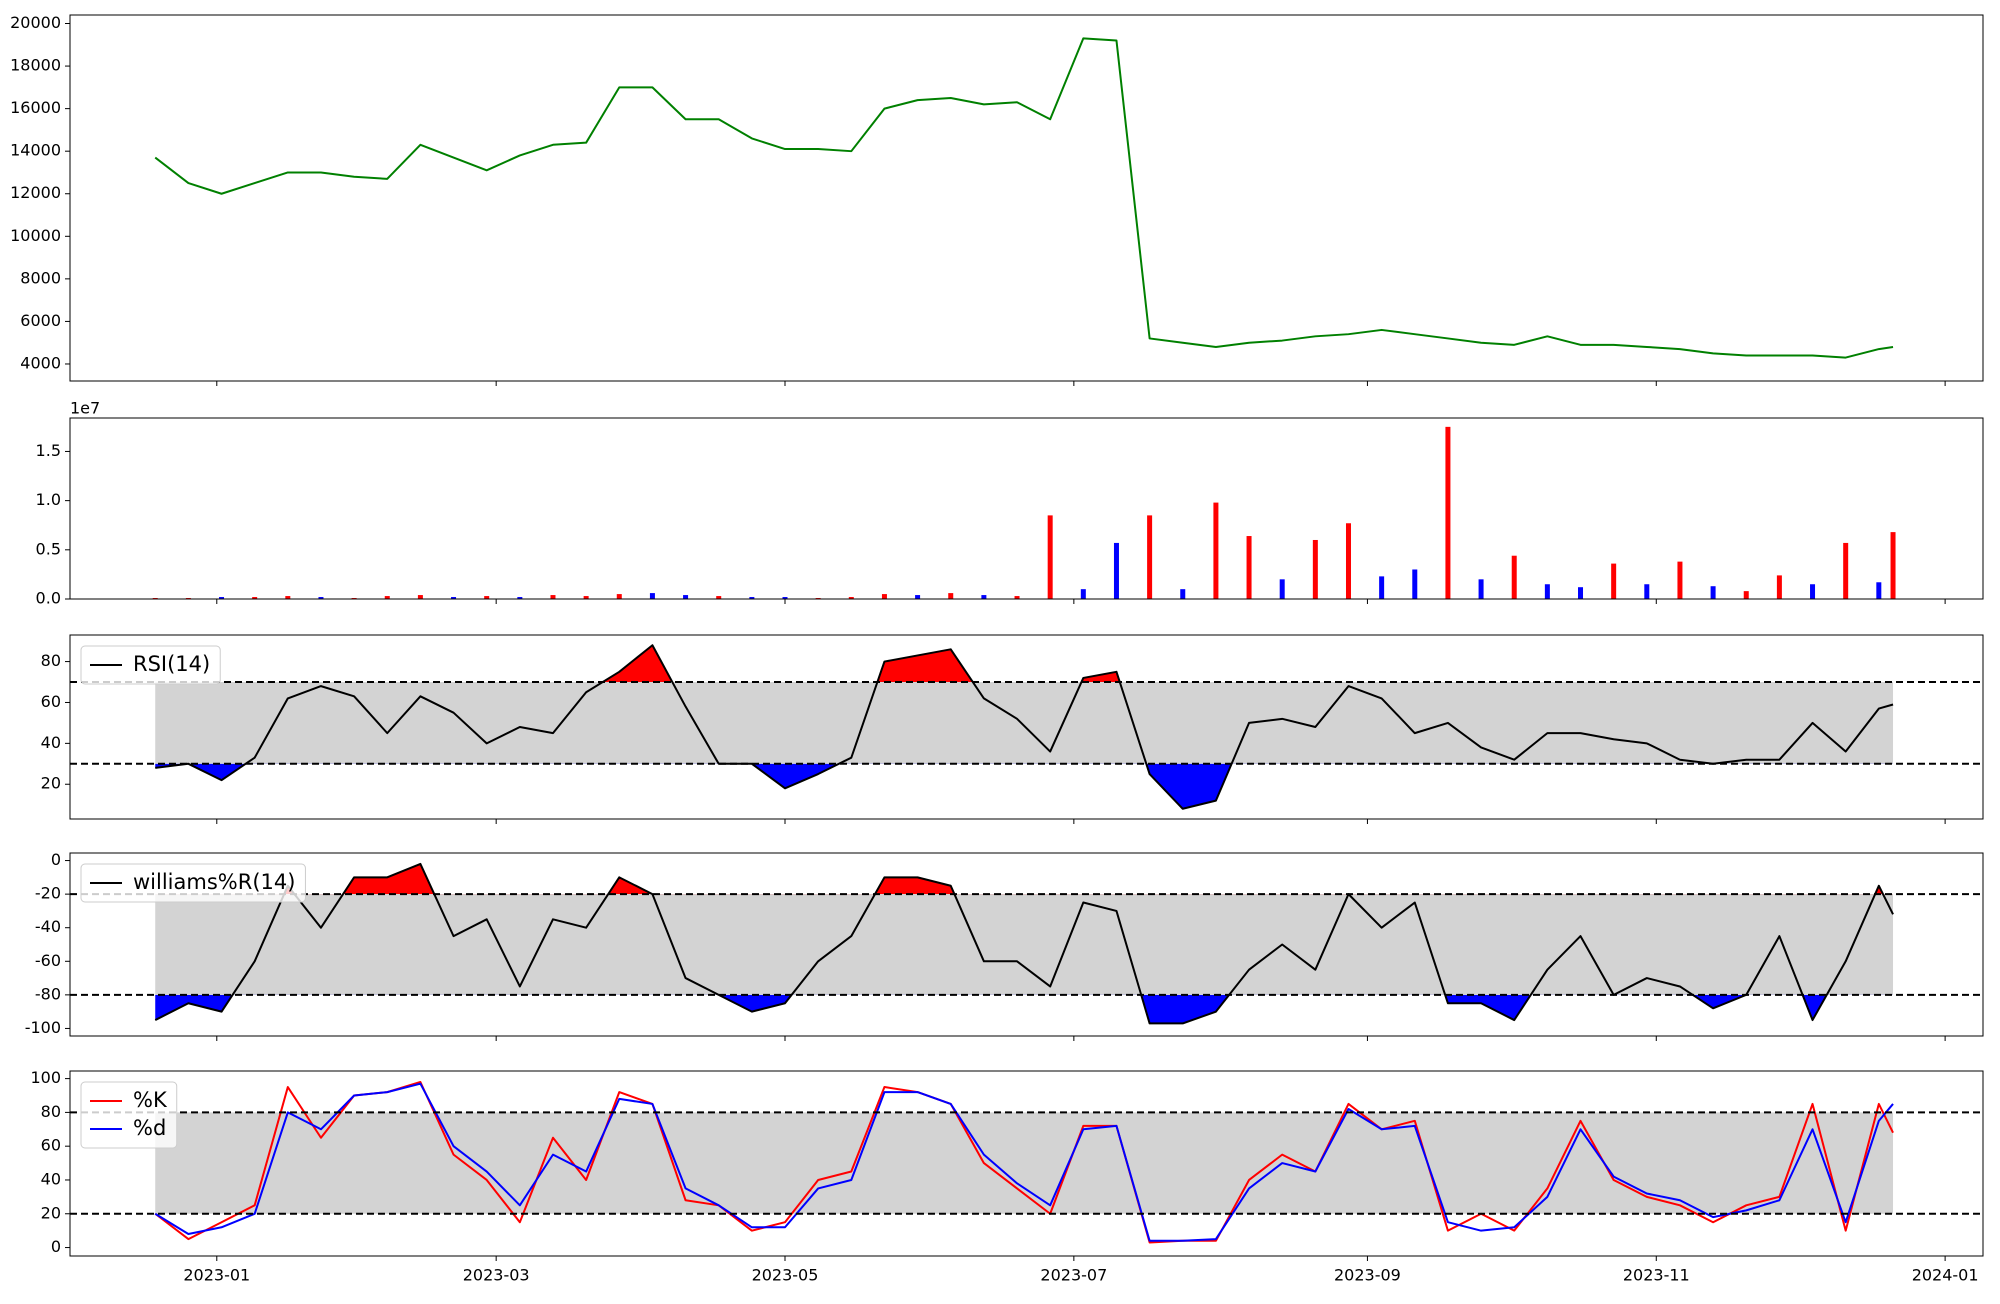 The height and width of the screenshot is (1304, 2000). I want to click on y-tick-label: -60, so click(48, 960).